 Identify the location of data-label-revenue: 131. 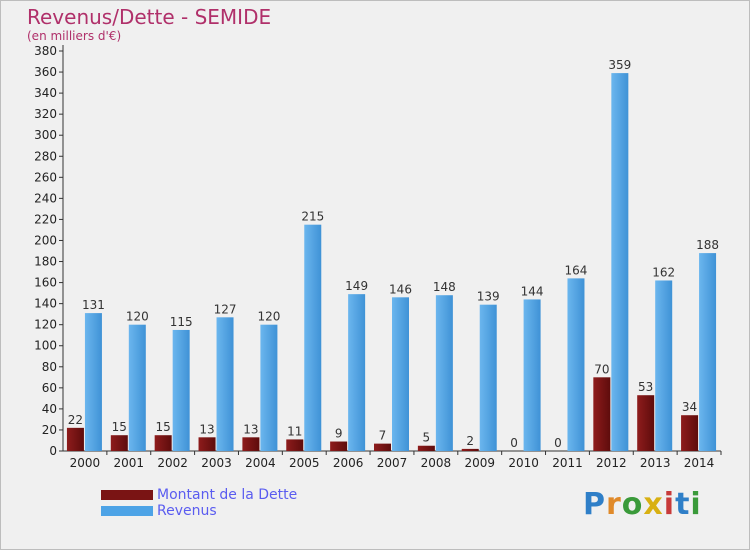
(93, 305).